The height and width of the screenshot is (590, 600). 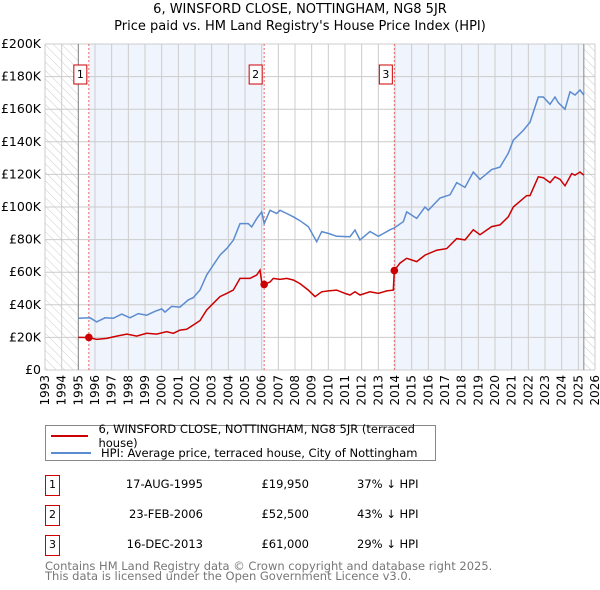 What do you see at coordinates (164, 484) in the screenshot?
I see `transaction-date: 17-AUG-1995` at bounding box center [164, 484].